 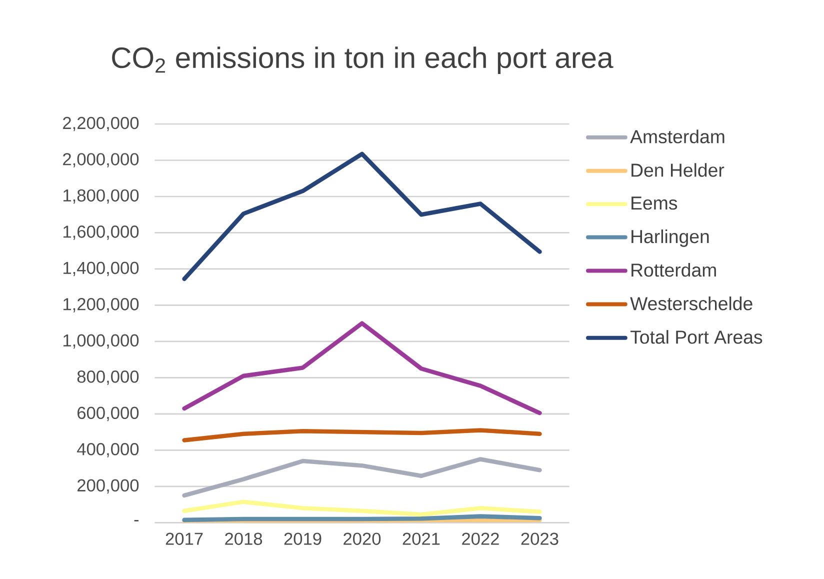 I want to click on y-tick-label: 2,000,000, so click(x=101, y=160).